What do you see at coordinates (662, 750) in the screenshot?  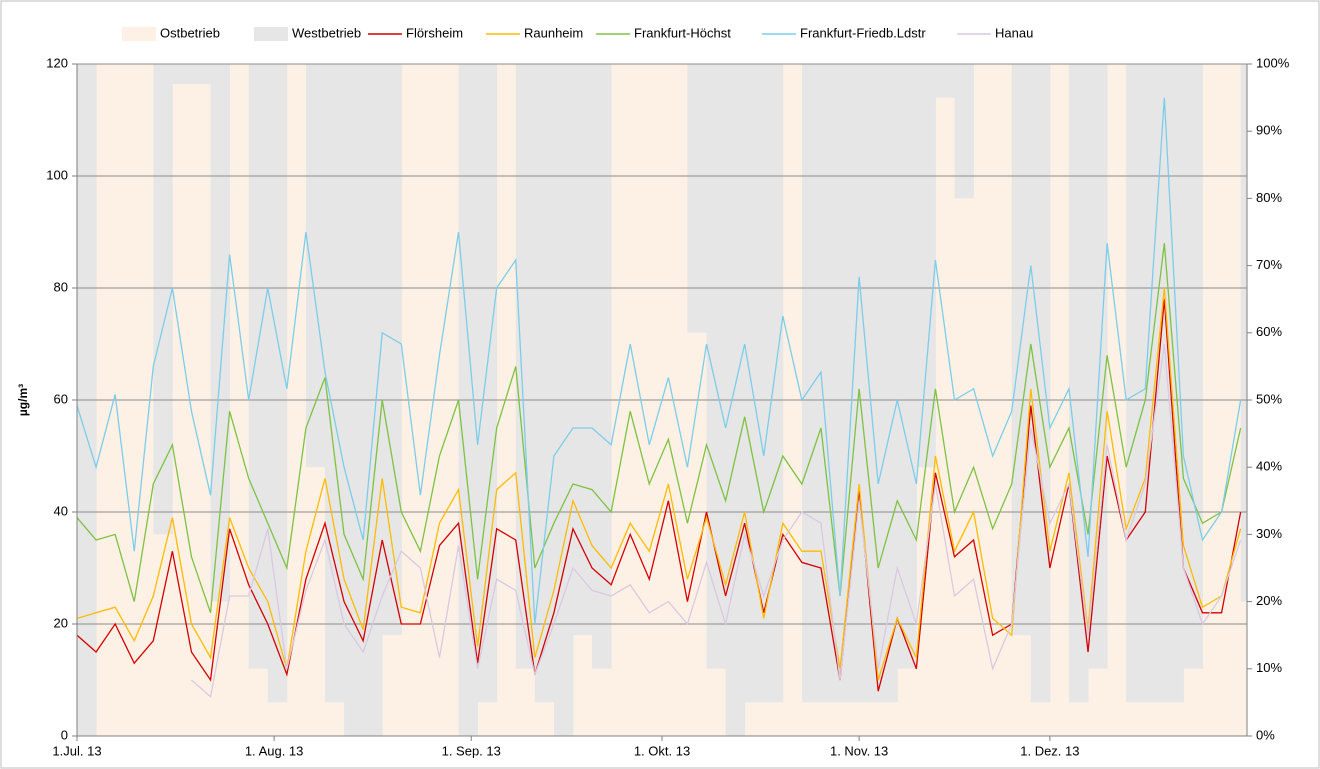 I see `x-tick-label: 1. Okt. 13` at bounding box center [662, 750].